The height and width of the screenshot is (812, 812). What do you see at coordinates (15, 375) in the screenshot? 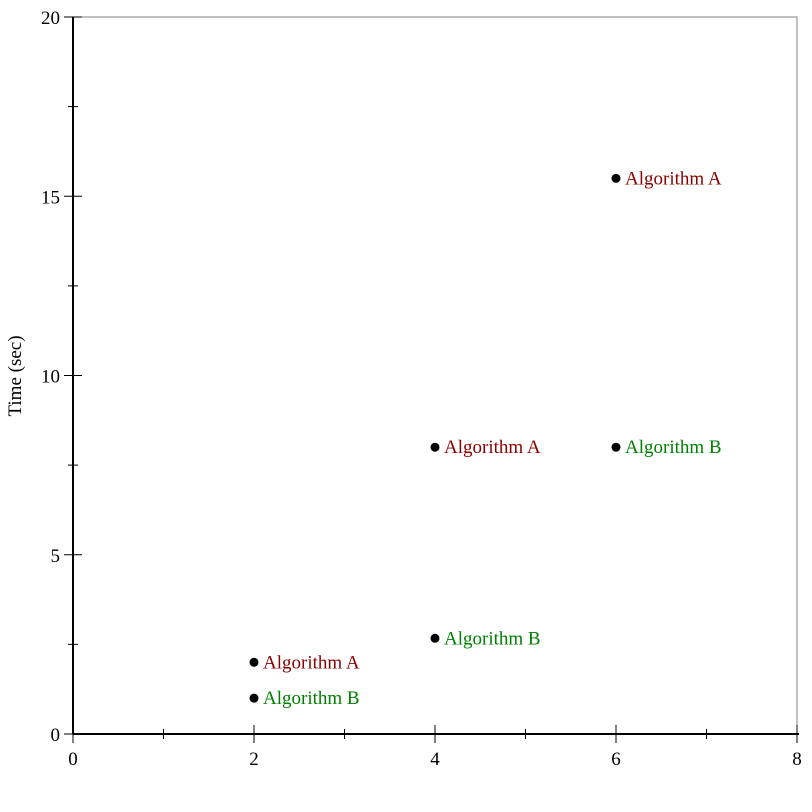
I see `y-axis-title: Time (sec)` at bounding box center [15, 375].